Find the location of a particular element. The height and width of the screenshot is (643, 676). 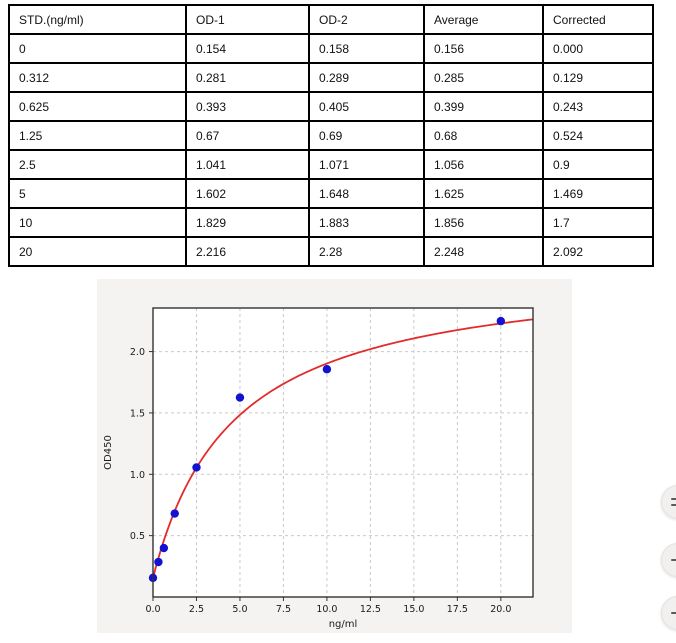

table-cell: 0.281 is located at coordinates (247, 77).